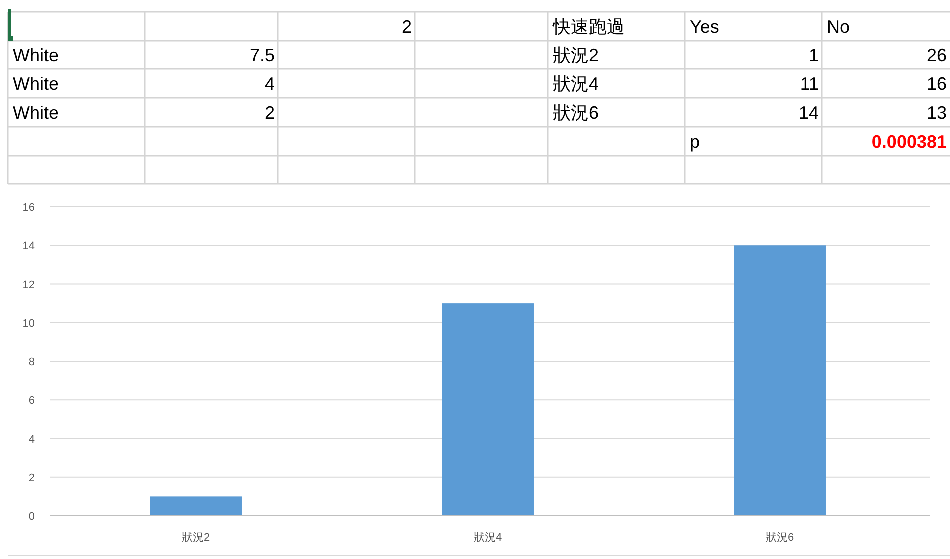  I want to click on annotation: 狀況4, so click(576, 84).